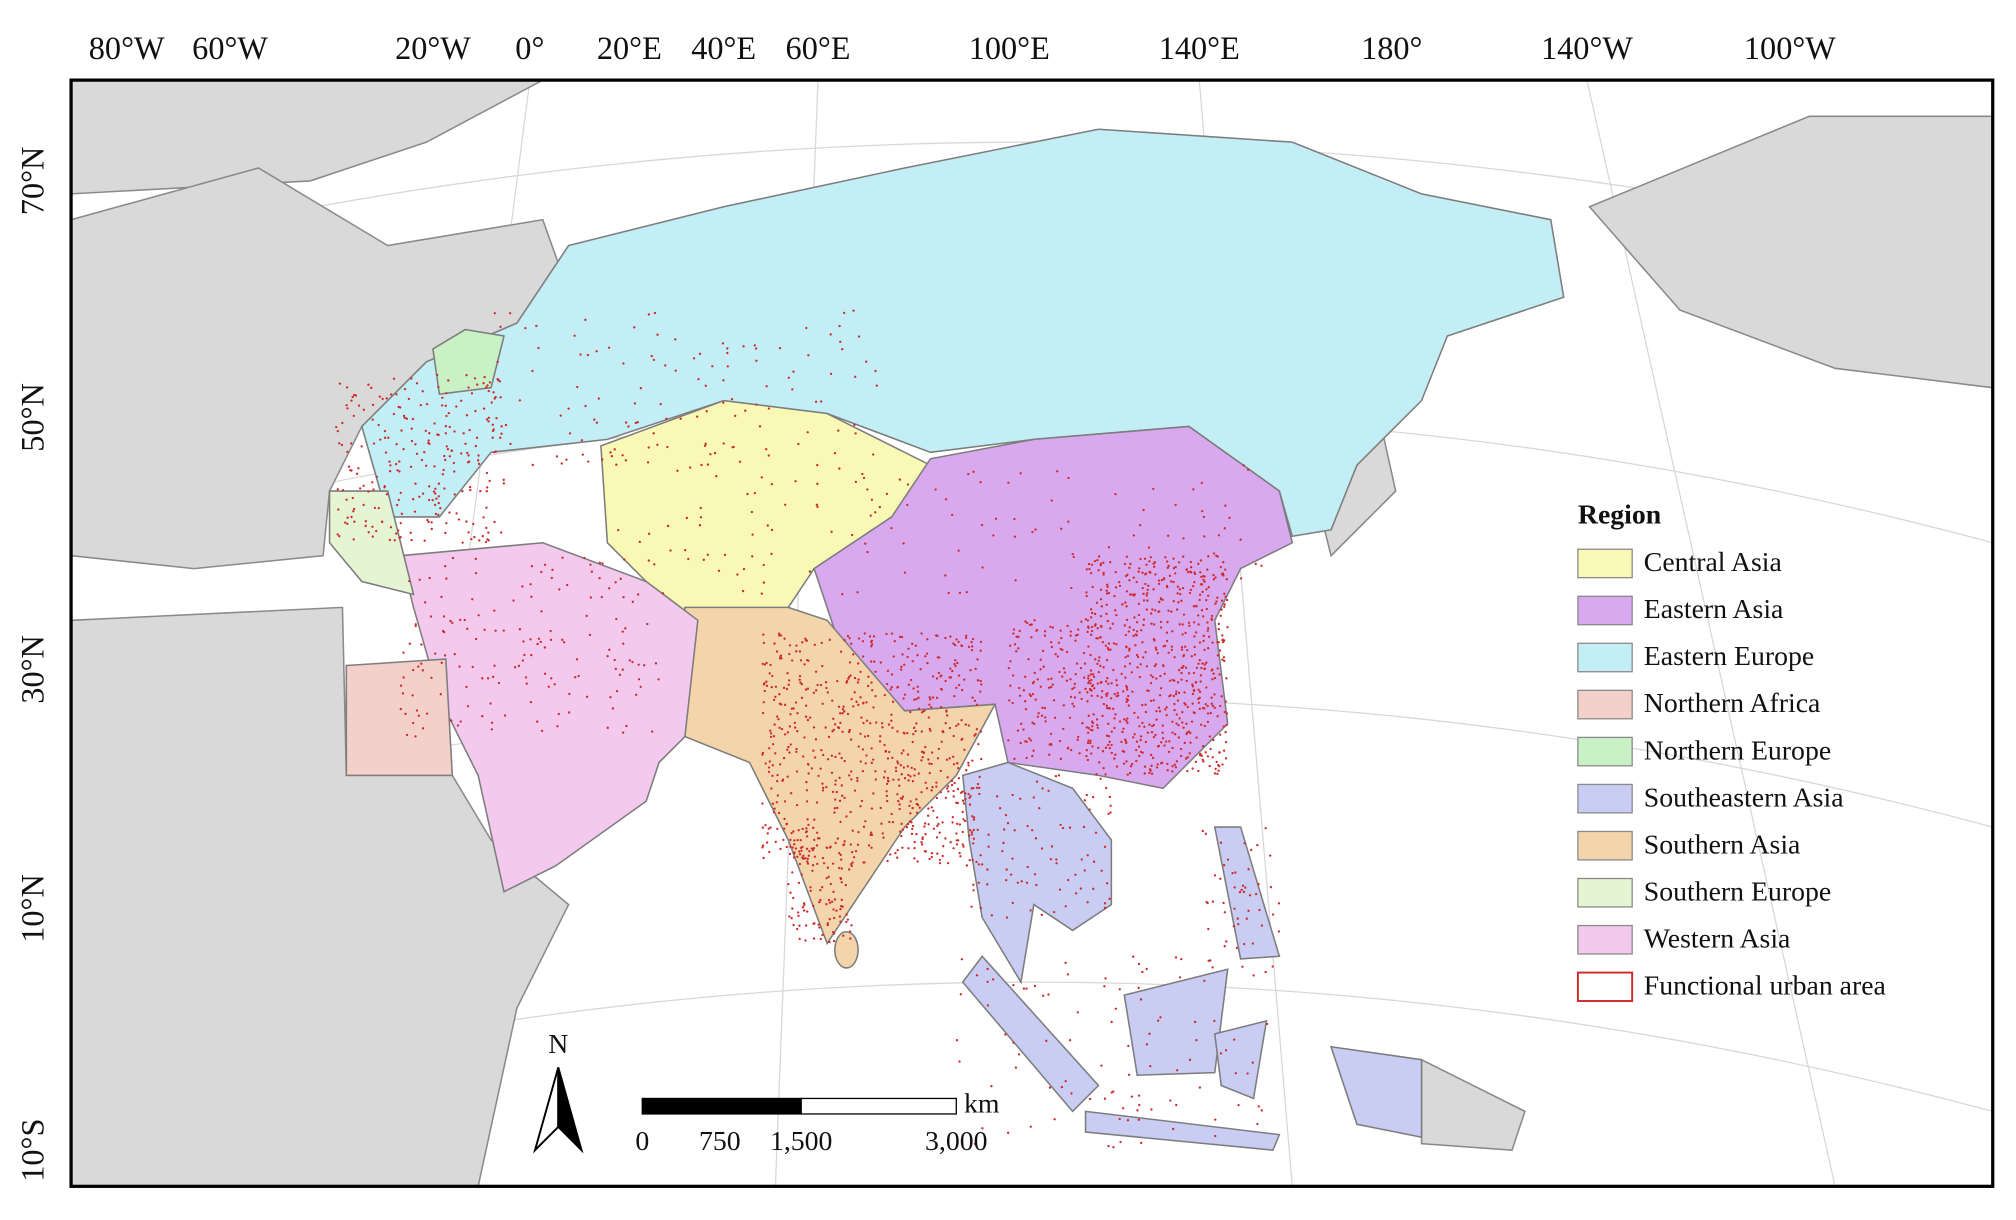  What do you see at coordinates (818, 48) in the screenshot?
I see `longitude-label: 60°E` at bounding box center [818, 48].